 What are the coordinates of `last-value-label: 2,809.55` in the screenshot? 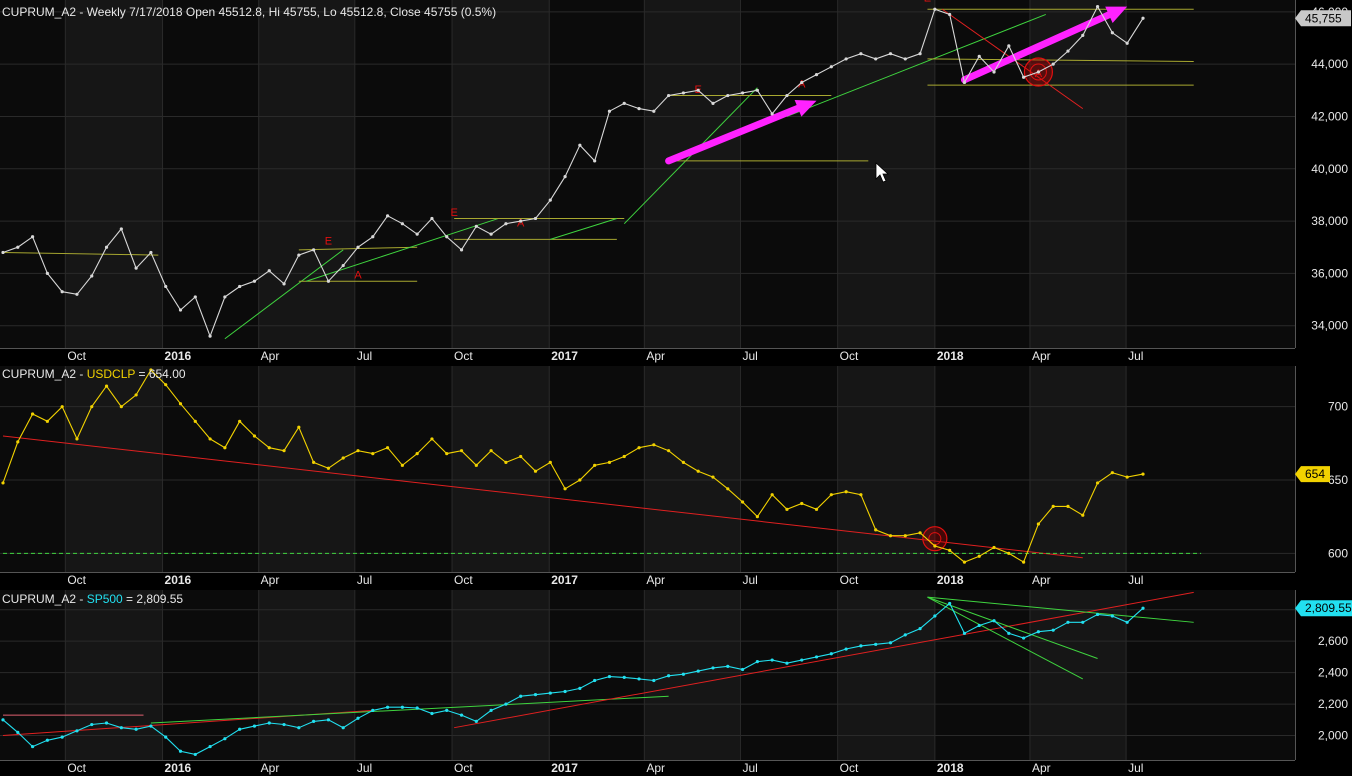 It's located at (1328, 608).